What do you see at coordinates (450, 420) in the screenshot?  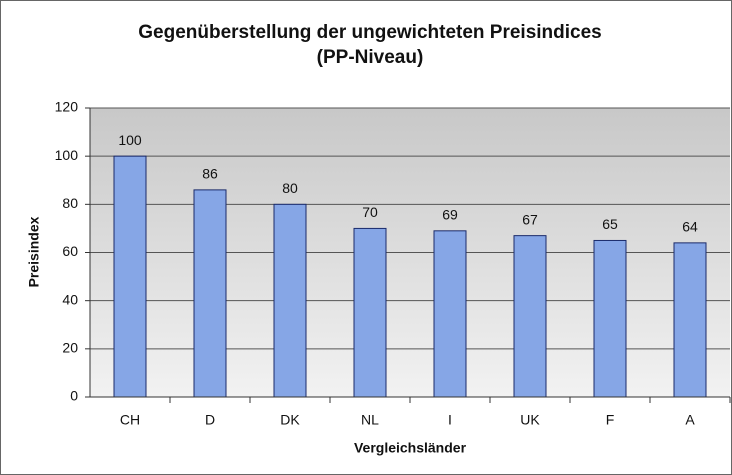 I see `x-tick-label: I` at bounding box center [450, 420].